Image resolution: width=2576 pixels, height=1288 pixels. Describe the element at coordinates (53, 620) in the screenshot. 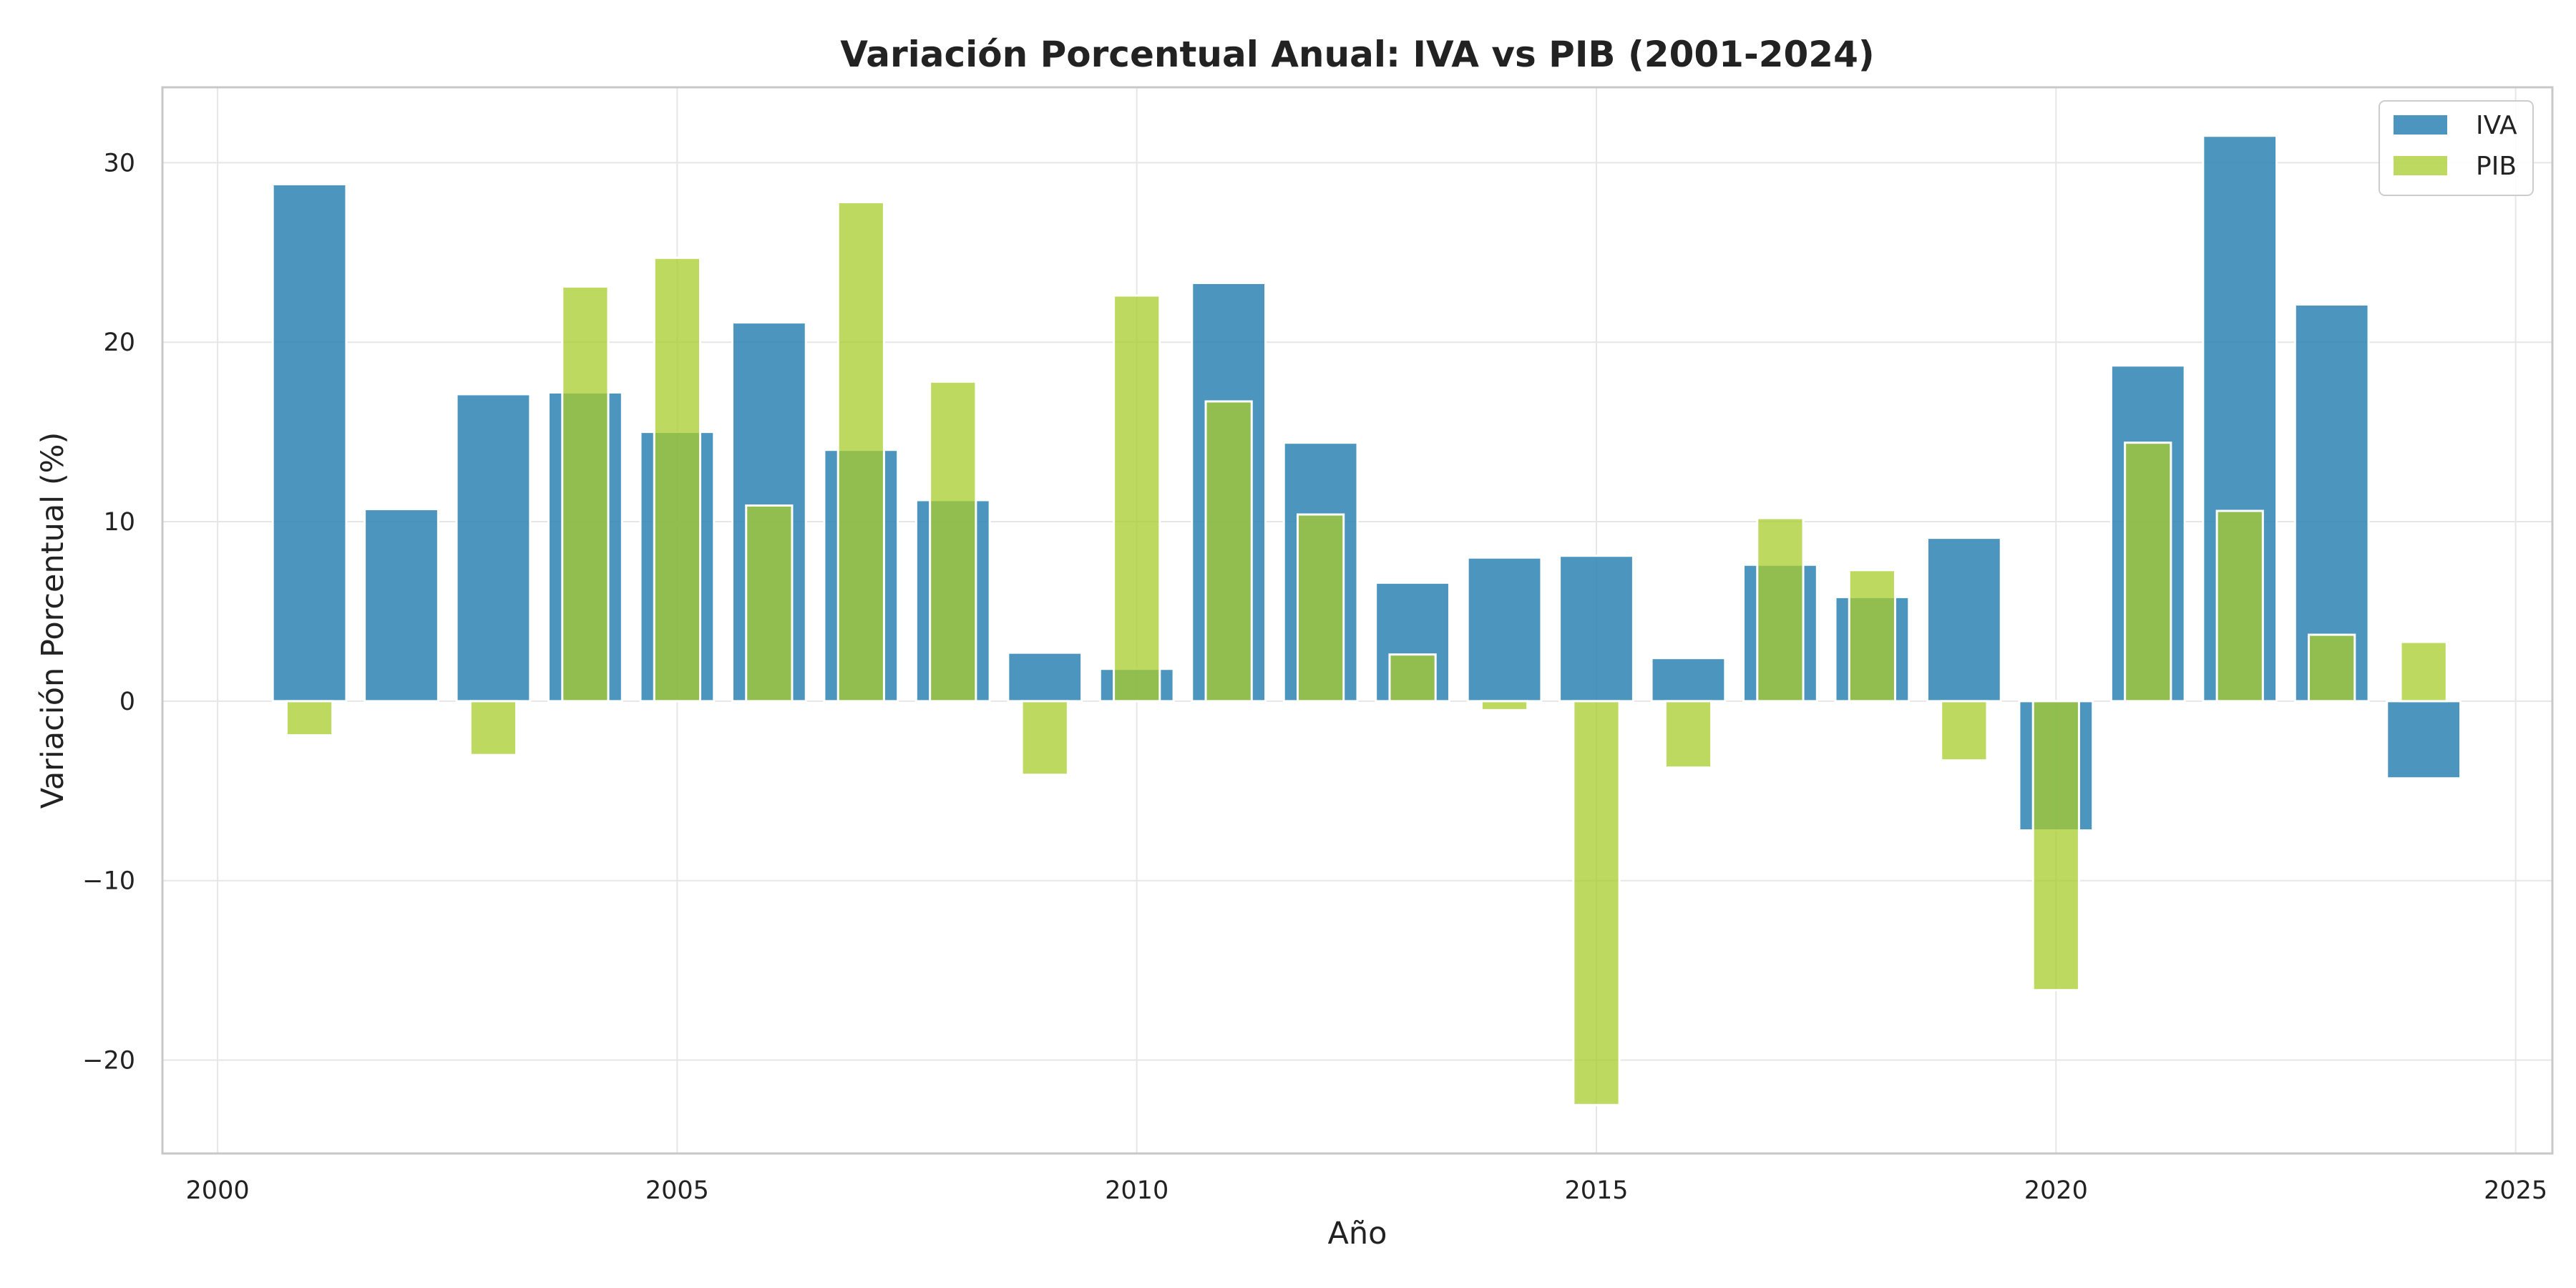

I see `y-axis-label: Variación Porcentual (%)` at that location.